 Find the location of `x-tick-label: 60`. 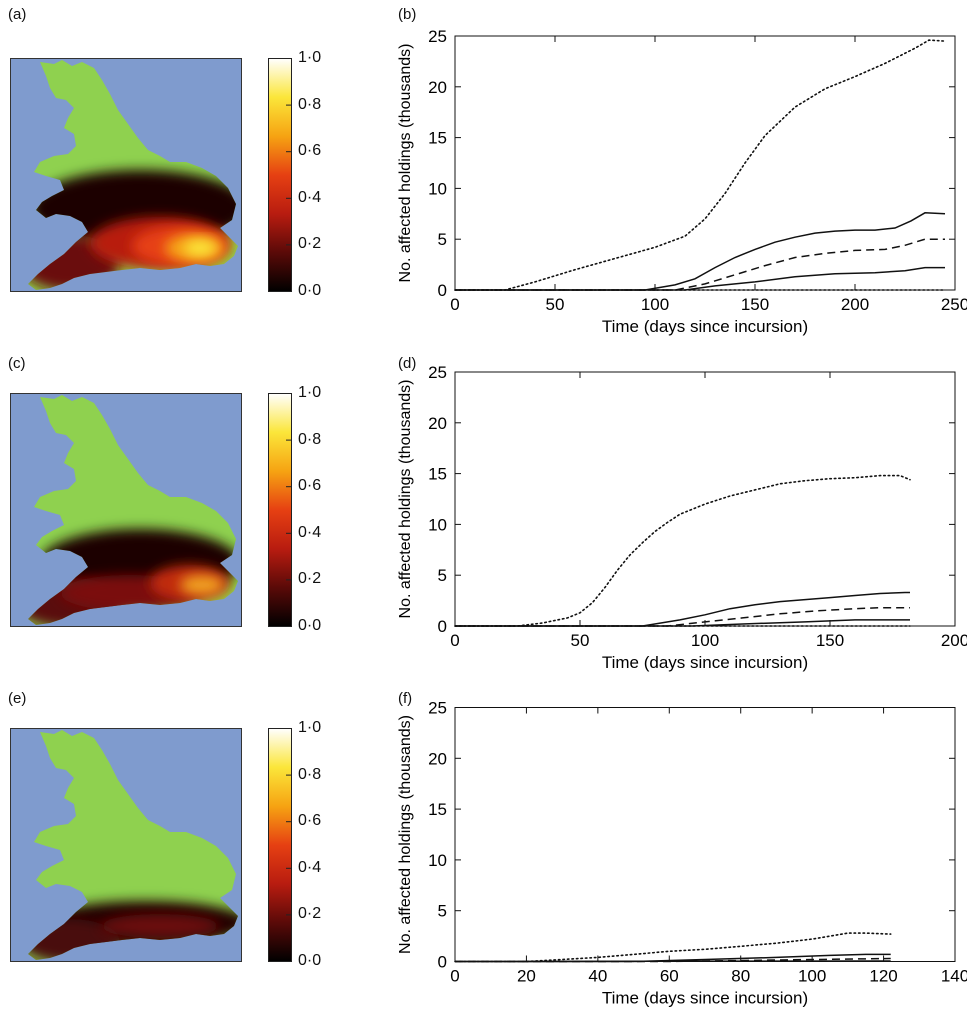

x-tick-label: 60 is located at coordinates (669, 976).